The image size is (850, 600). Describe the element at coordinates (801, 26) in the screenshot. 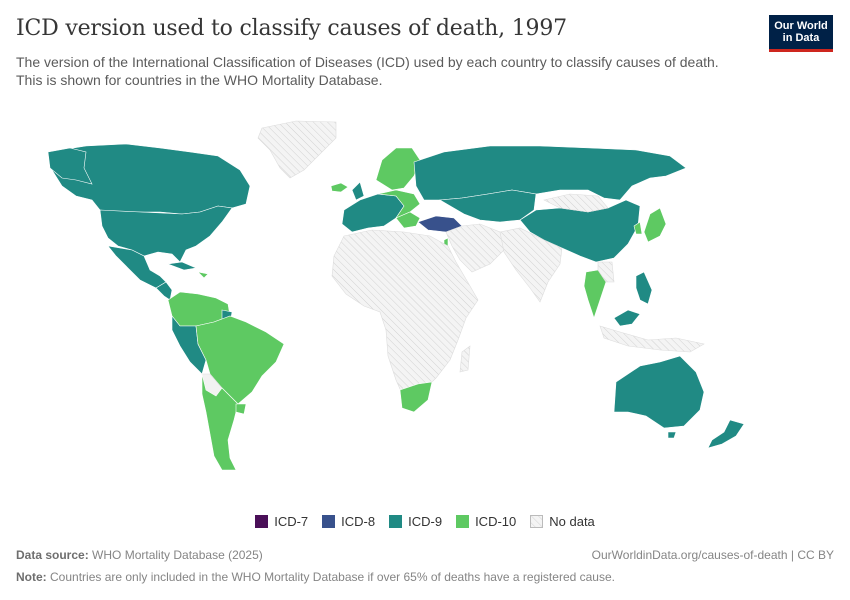

I see `logo-line-1: Our World` at that location.